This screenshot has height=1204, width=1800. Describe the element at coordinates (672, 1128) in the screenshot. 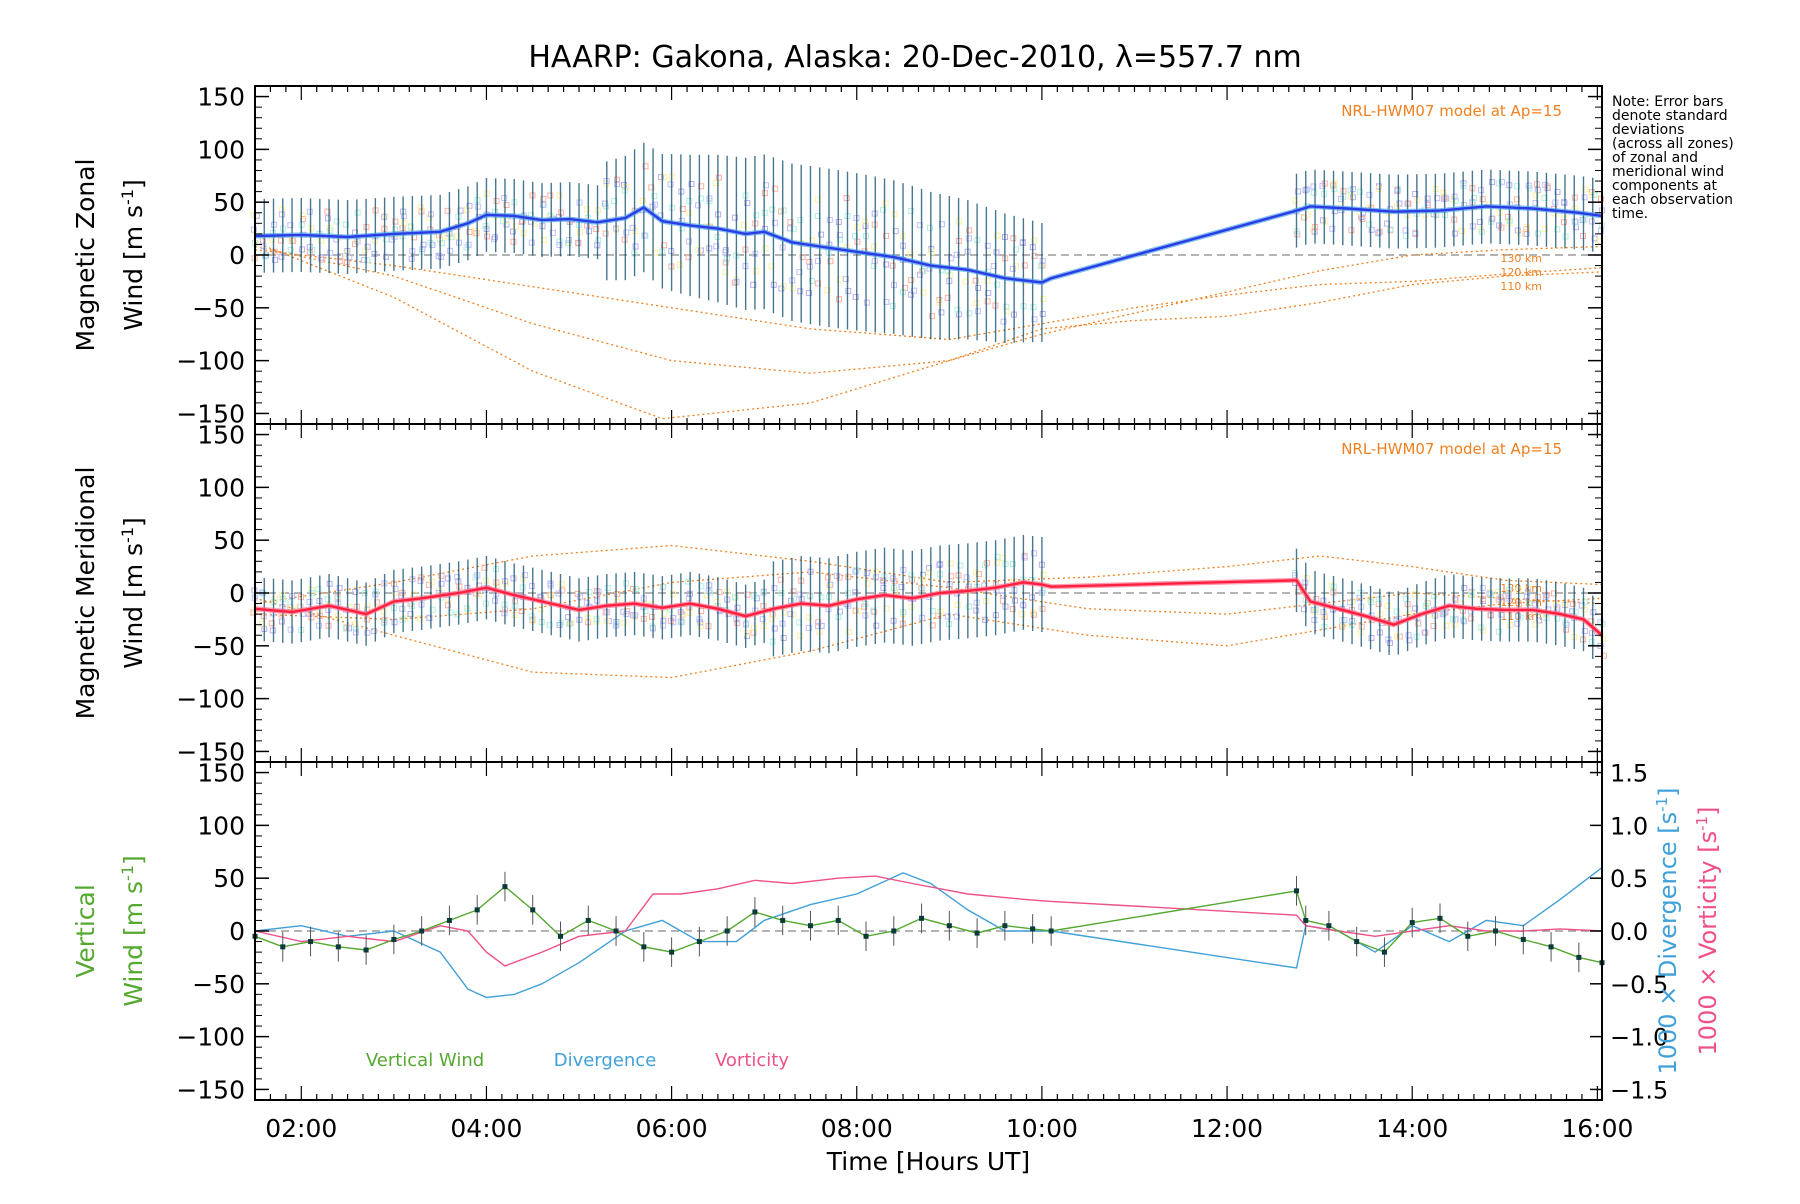

I see `x-tick-label: 06:00` at that location.